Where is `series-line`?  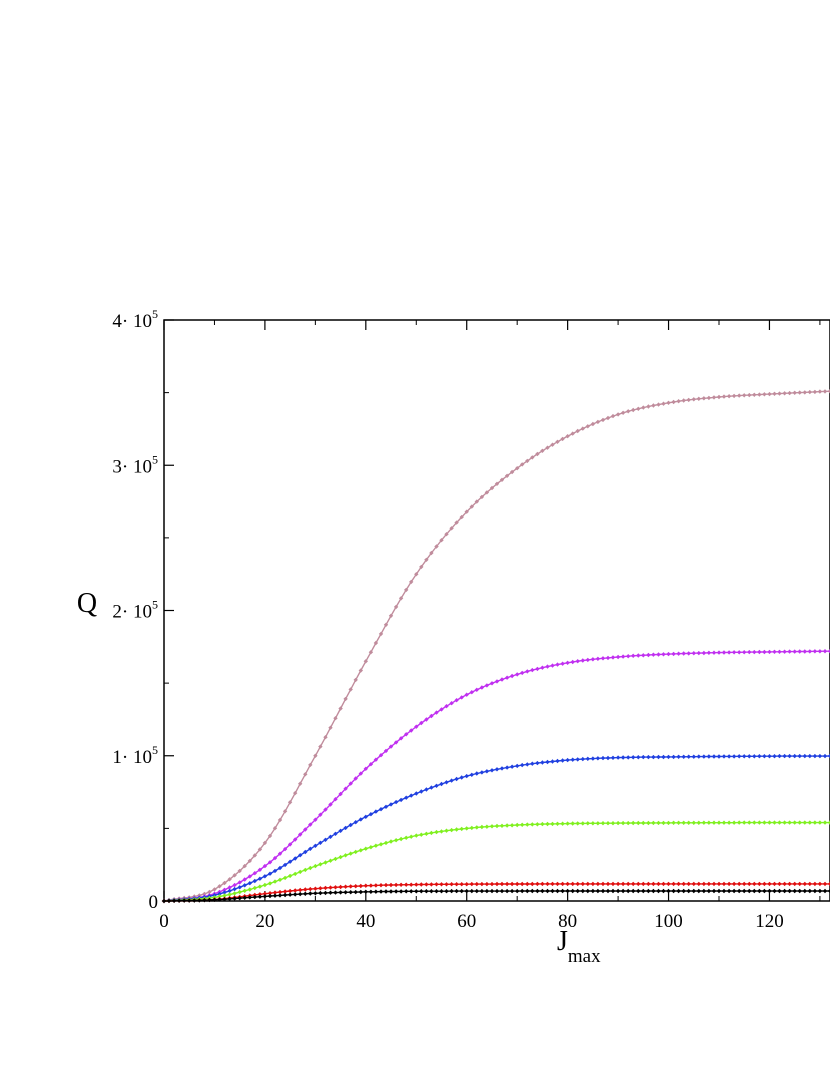
series-line is located at coordinates (496, 828).